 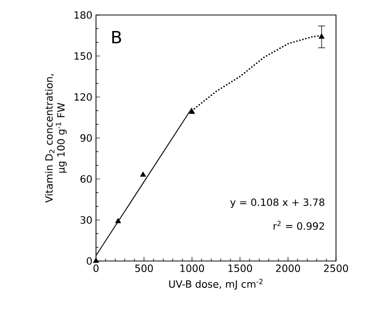 What do you see at coordinates (86, 179) in the screenshot?
I see `y-tick-label: 60` at bounding box center [86, 179].